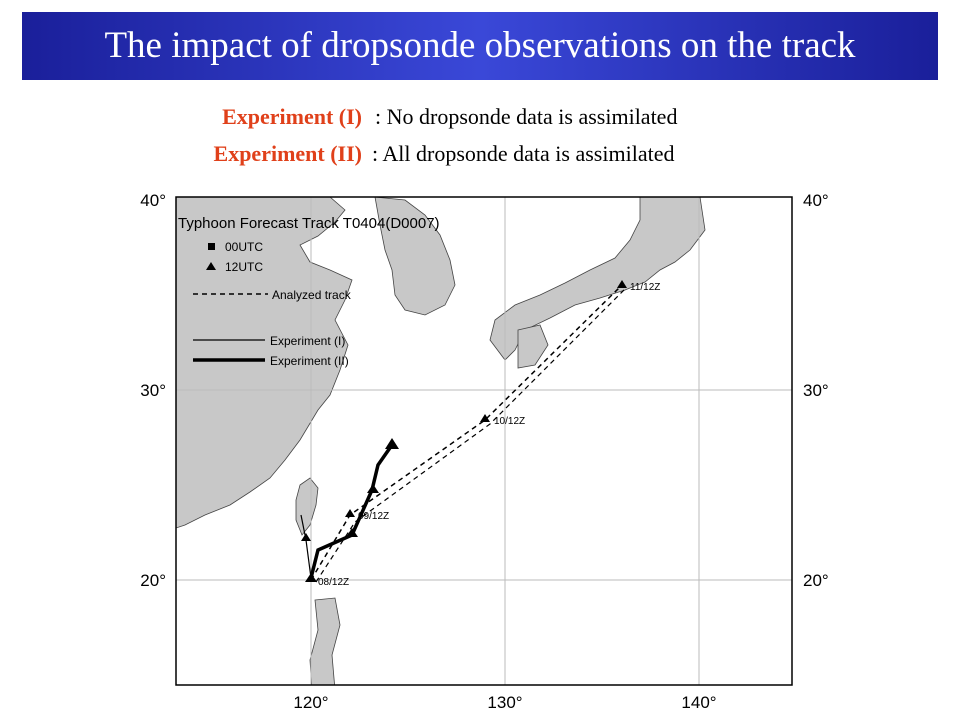 The height and width of the screenshot is (720, 960). What do you see at coordinates (333, 582) in the screenshot?
I see `track-label: 08/12Z` at bounding box center [333, 582].